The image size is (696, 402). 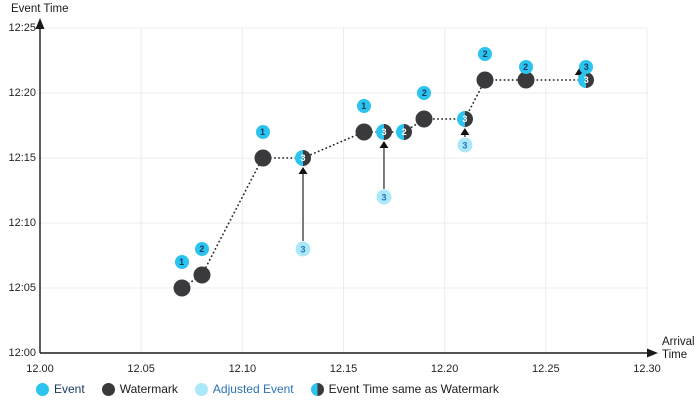 I want to click on x-tick-label: 12.10, so click(x=242, y=369).